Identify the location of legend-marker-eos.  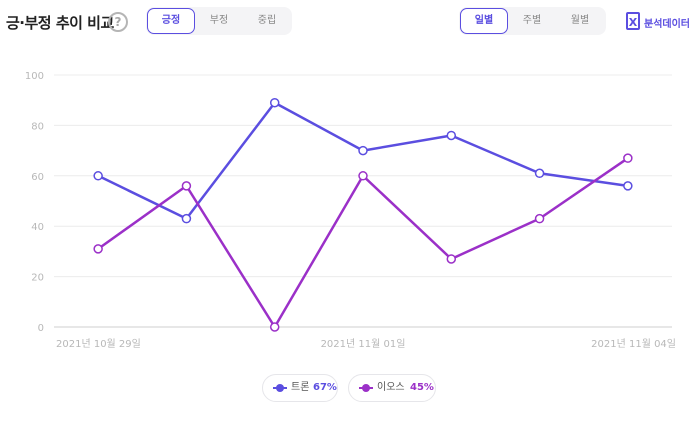
(366, 388).